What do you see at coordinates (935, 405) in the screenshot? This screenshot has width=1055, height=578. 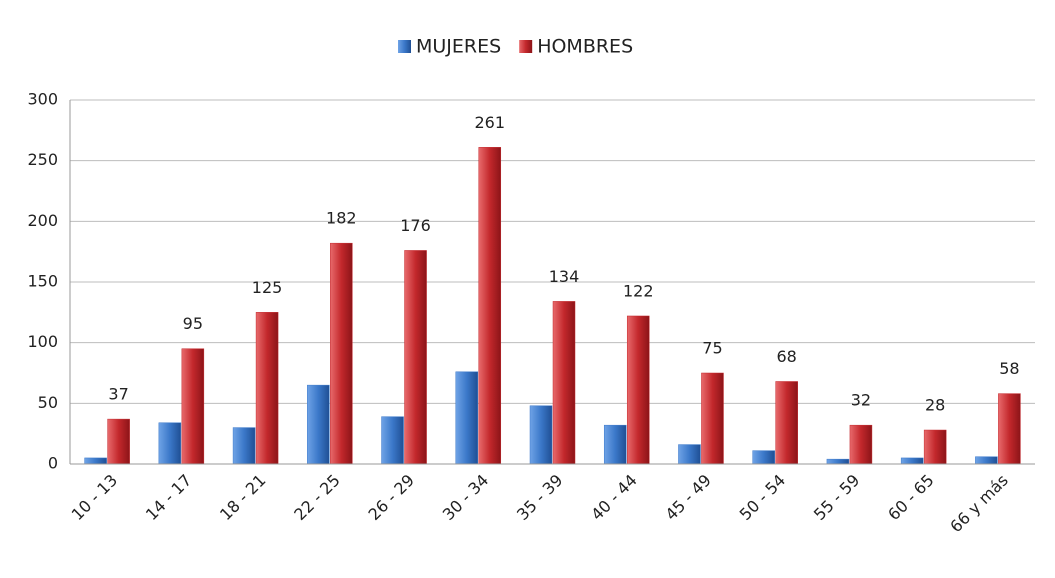 I see `data-label: 28` at bounding box center [935, 405].